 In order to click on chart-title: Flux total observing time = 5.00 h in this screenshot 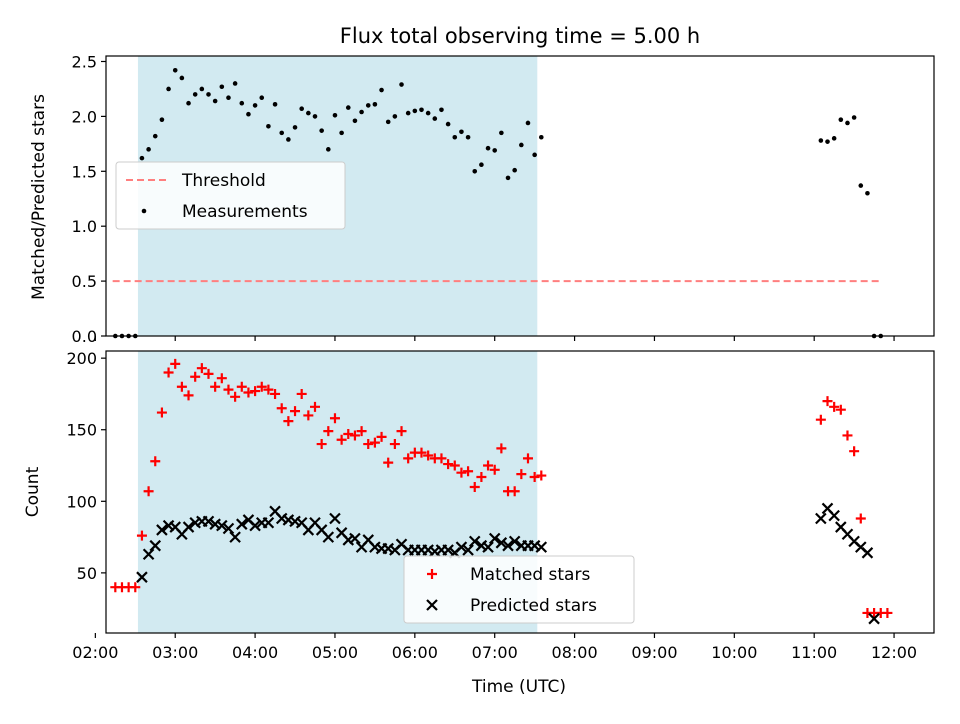, I will do `click(520, 36)`.